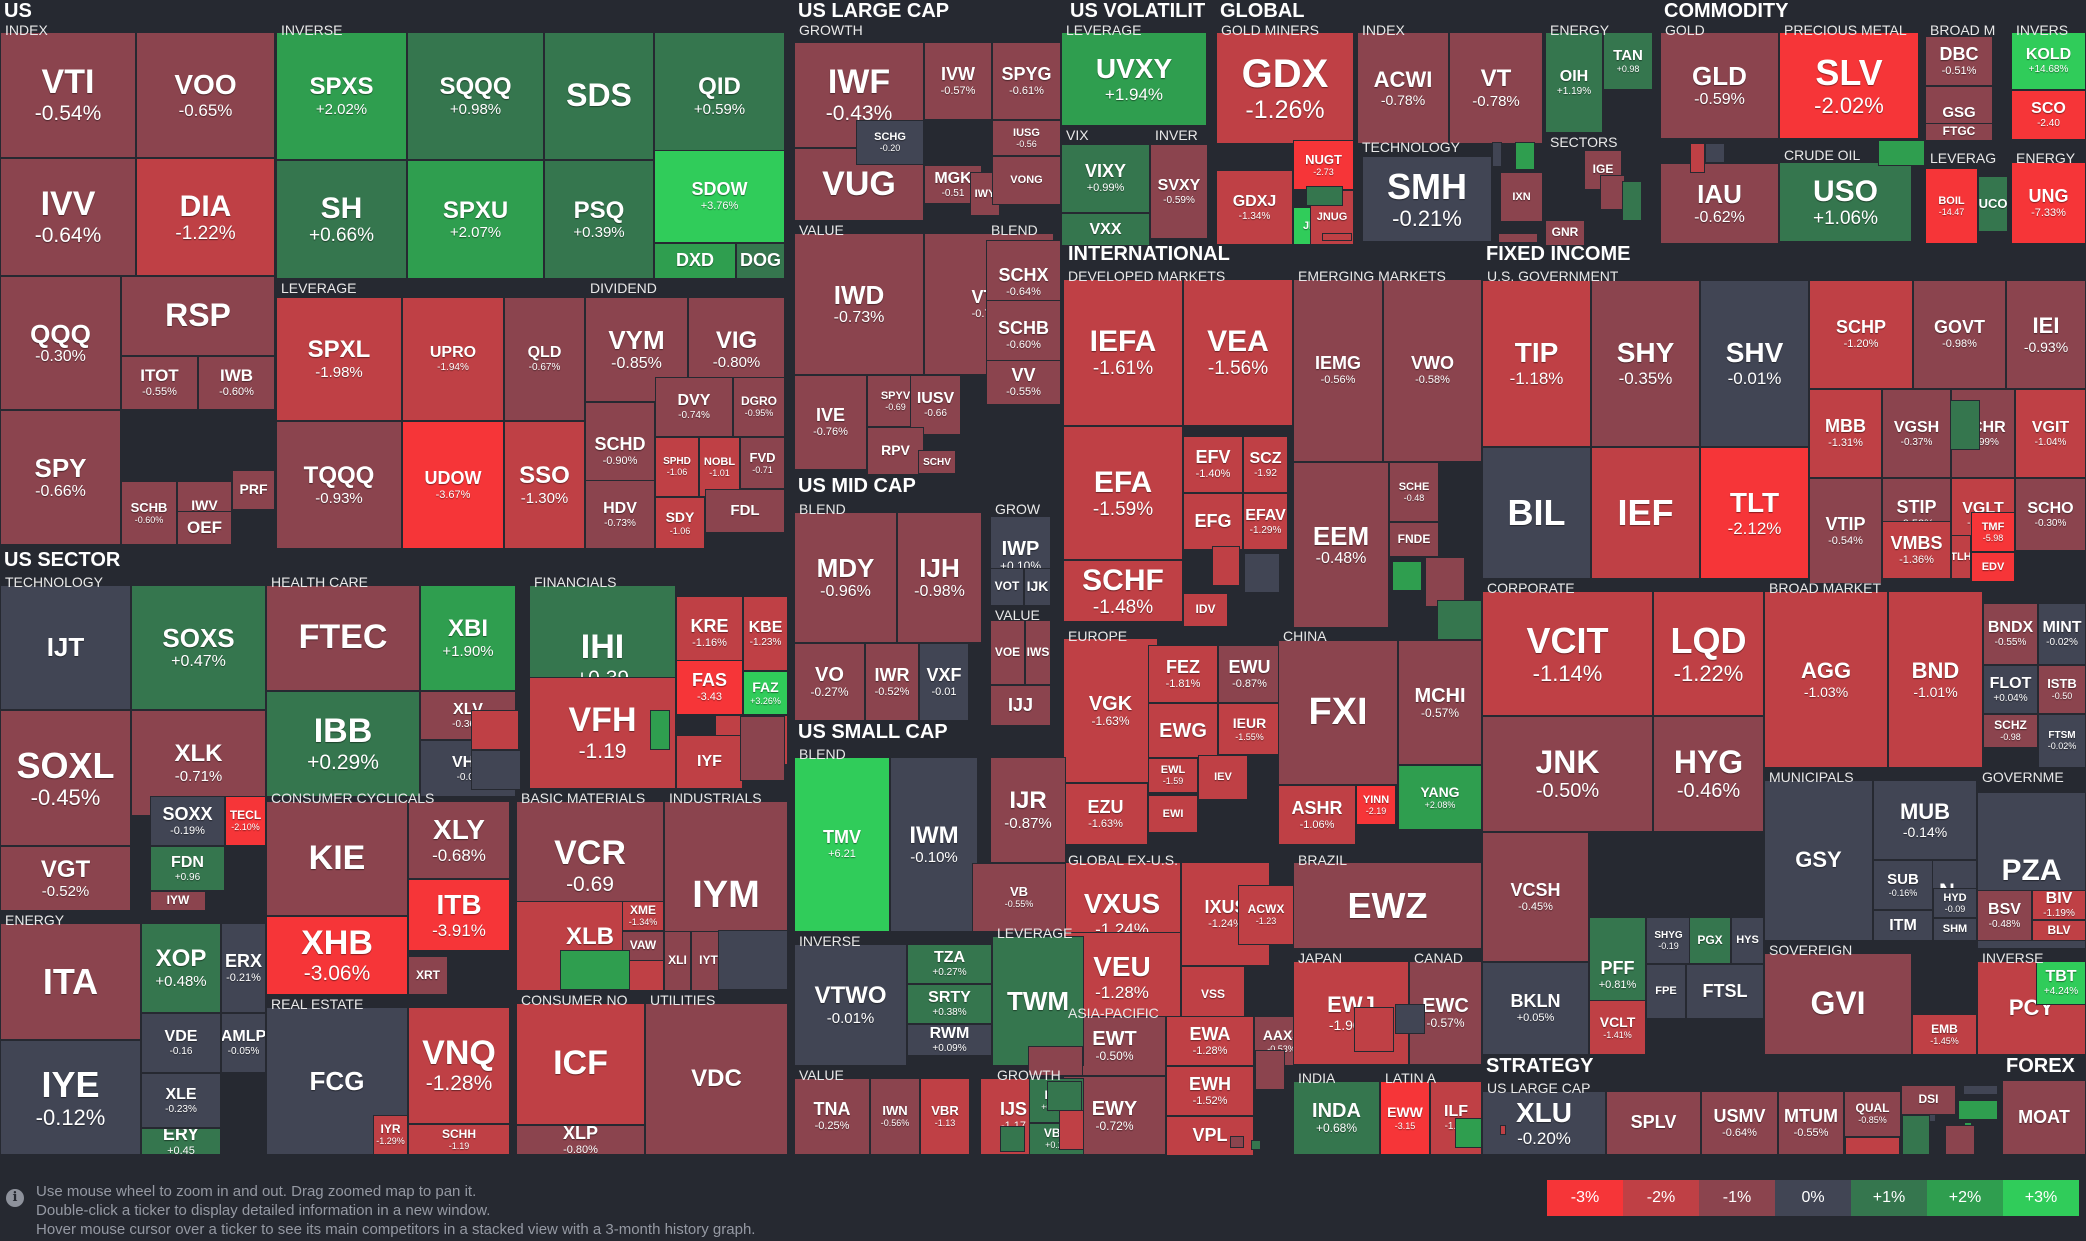  Describe the element at coordinates (187, 868) in the screenshot. I see `ticker-tile-fdn: FDN +0.96` at that location.